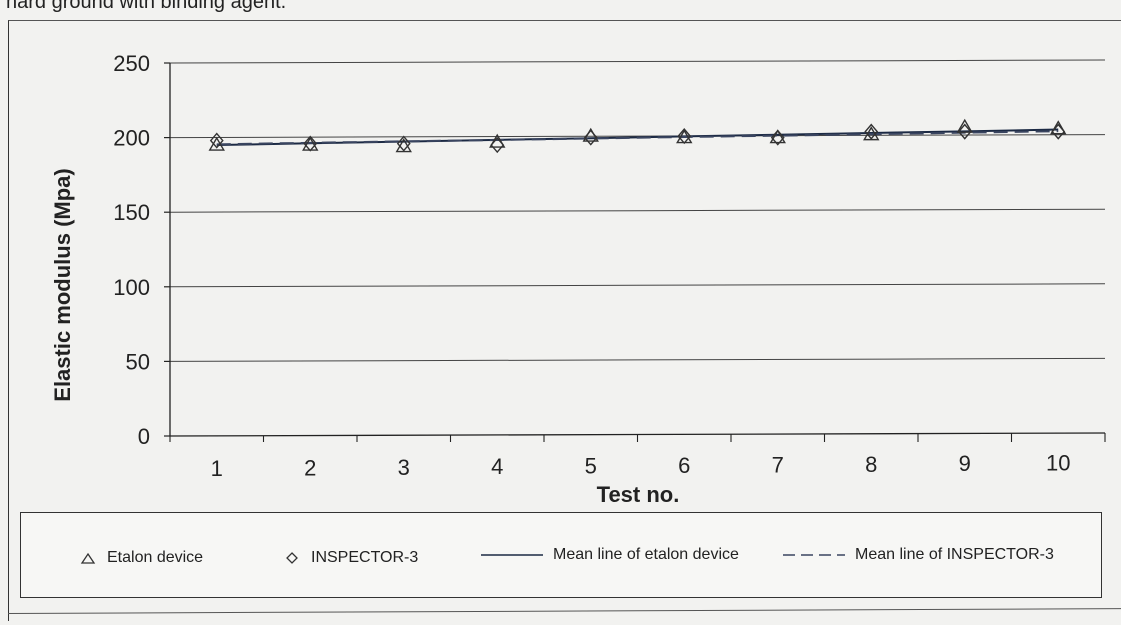 This screenshot has width=1121, height=625. I want to click on mean-line-inspector, so click(637, 138).